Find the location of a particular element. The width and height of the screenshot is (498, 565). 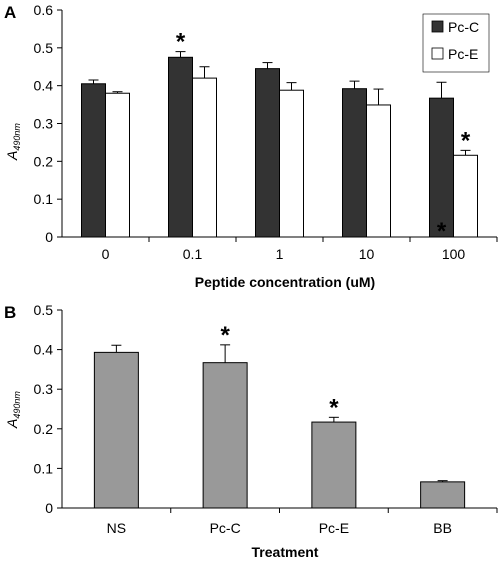

panel-a-y-tick-label: 0.3 is located at coordinates (44, 124).